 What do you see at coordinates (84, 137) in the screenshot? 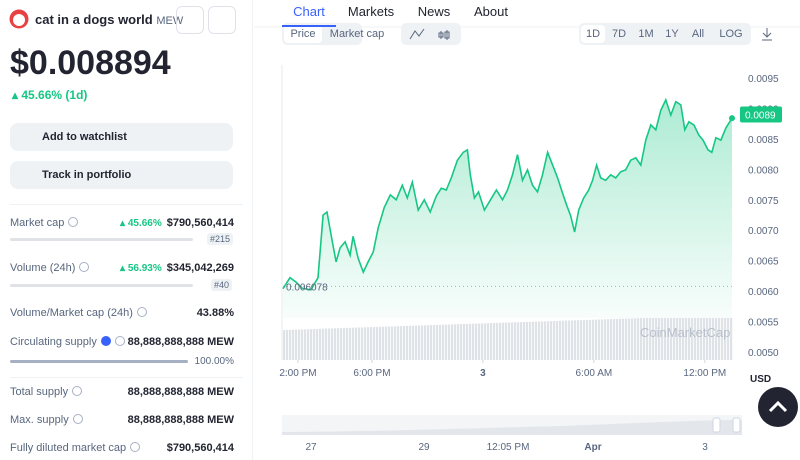
I see `watchlist: Add to watchlist` at bounding box center [84, 137].